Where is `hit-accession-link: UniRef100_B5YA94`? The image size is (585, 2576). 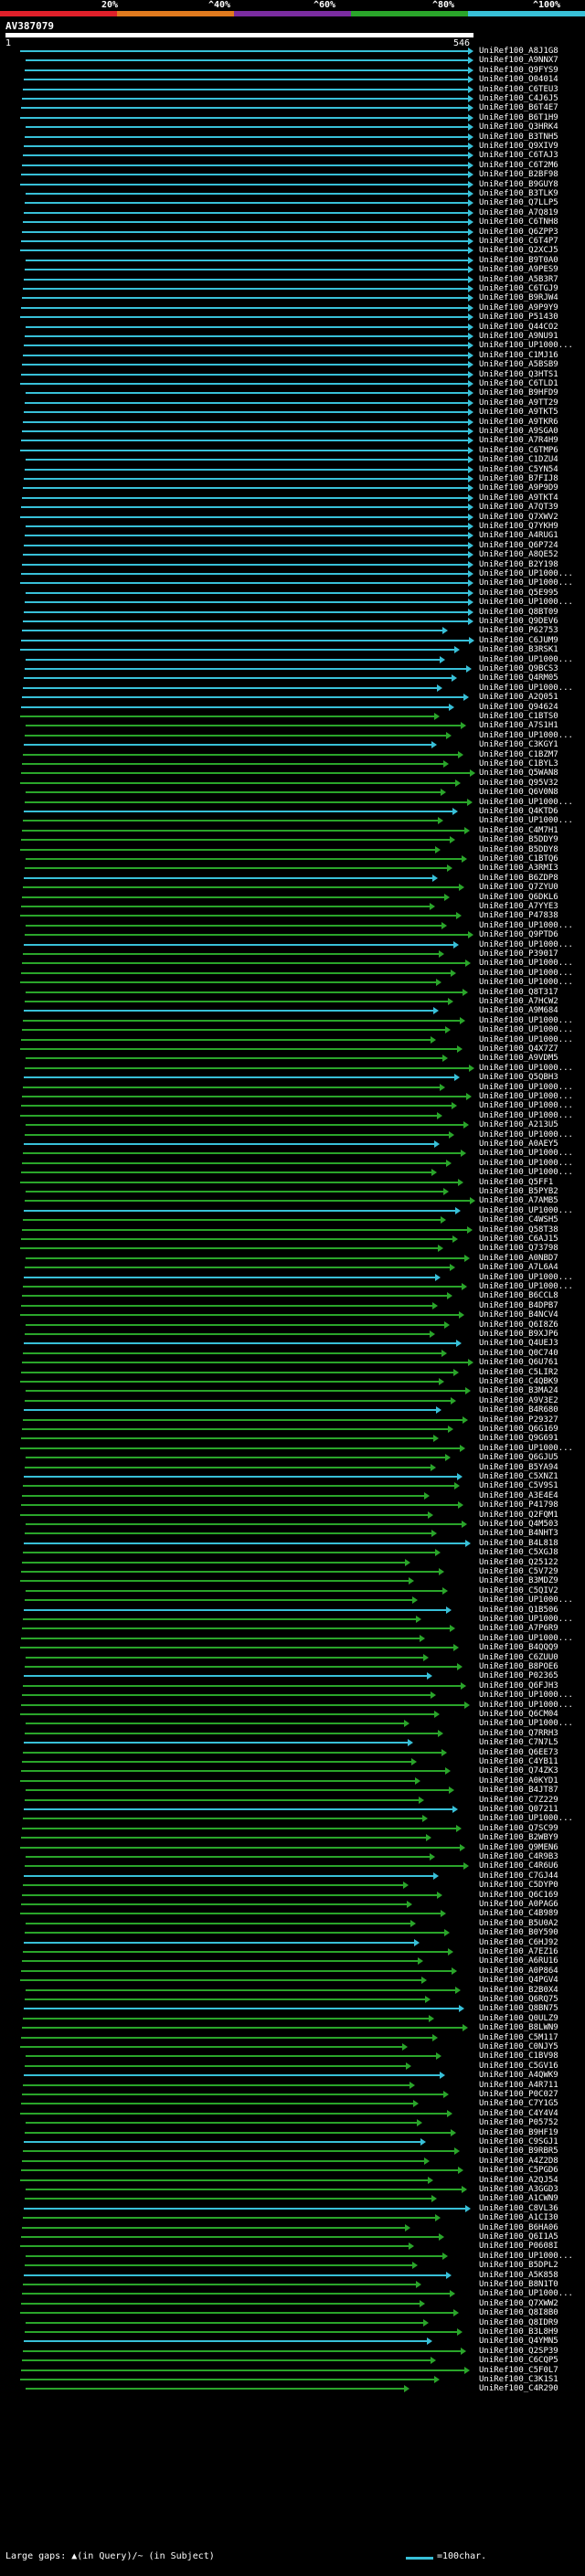 hit-accession-link: UniRef100_B5YA94 is located at coordinates (518, 1467).